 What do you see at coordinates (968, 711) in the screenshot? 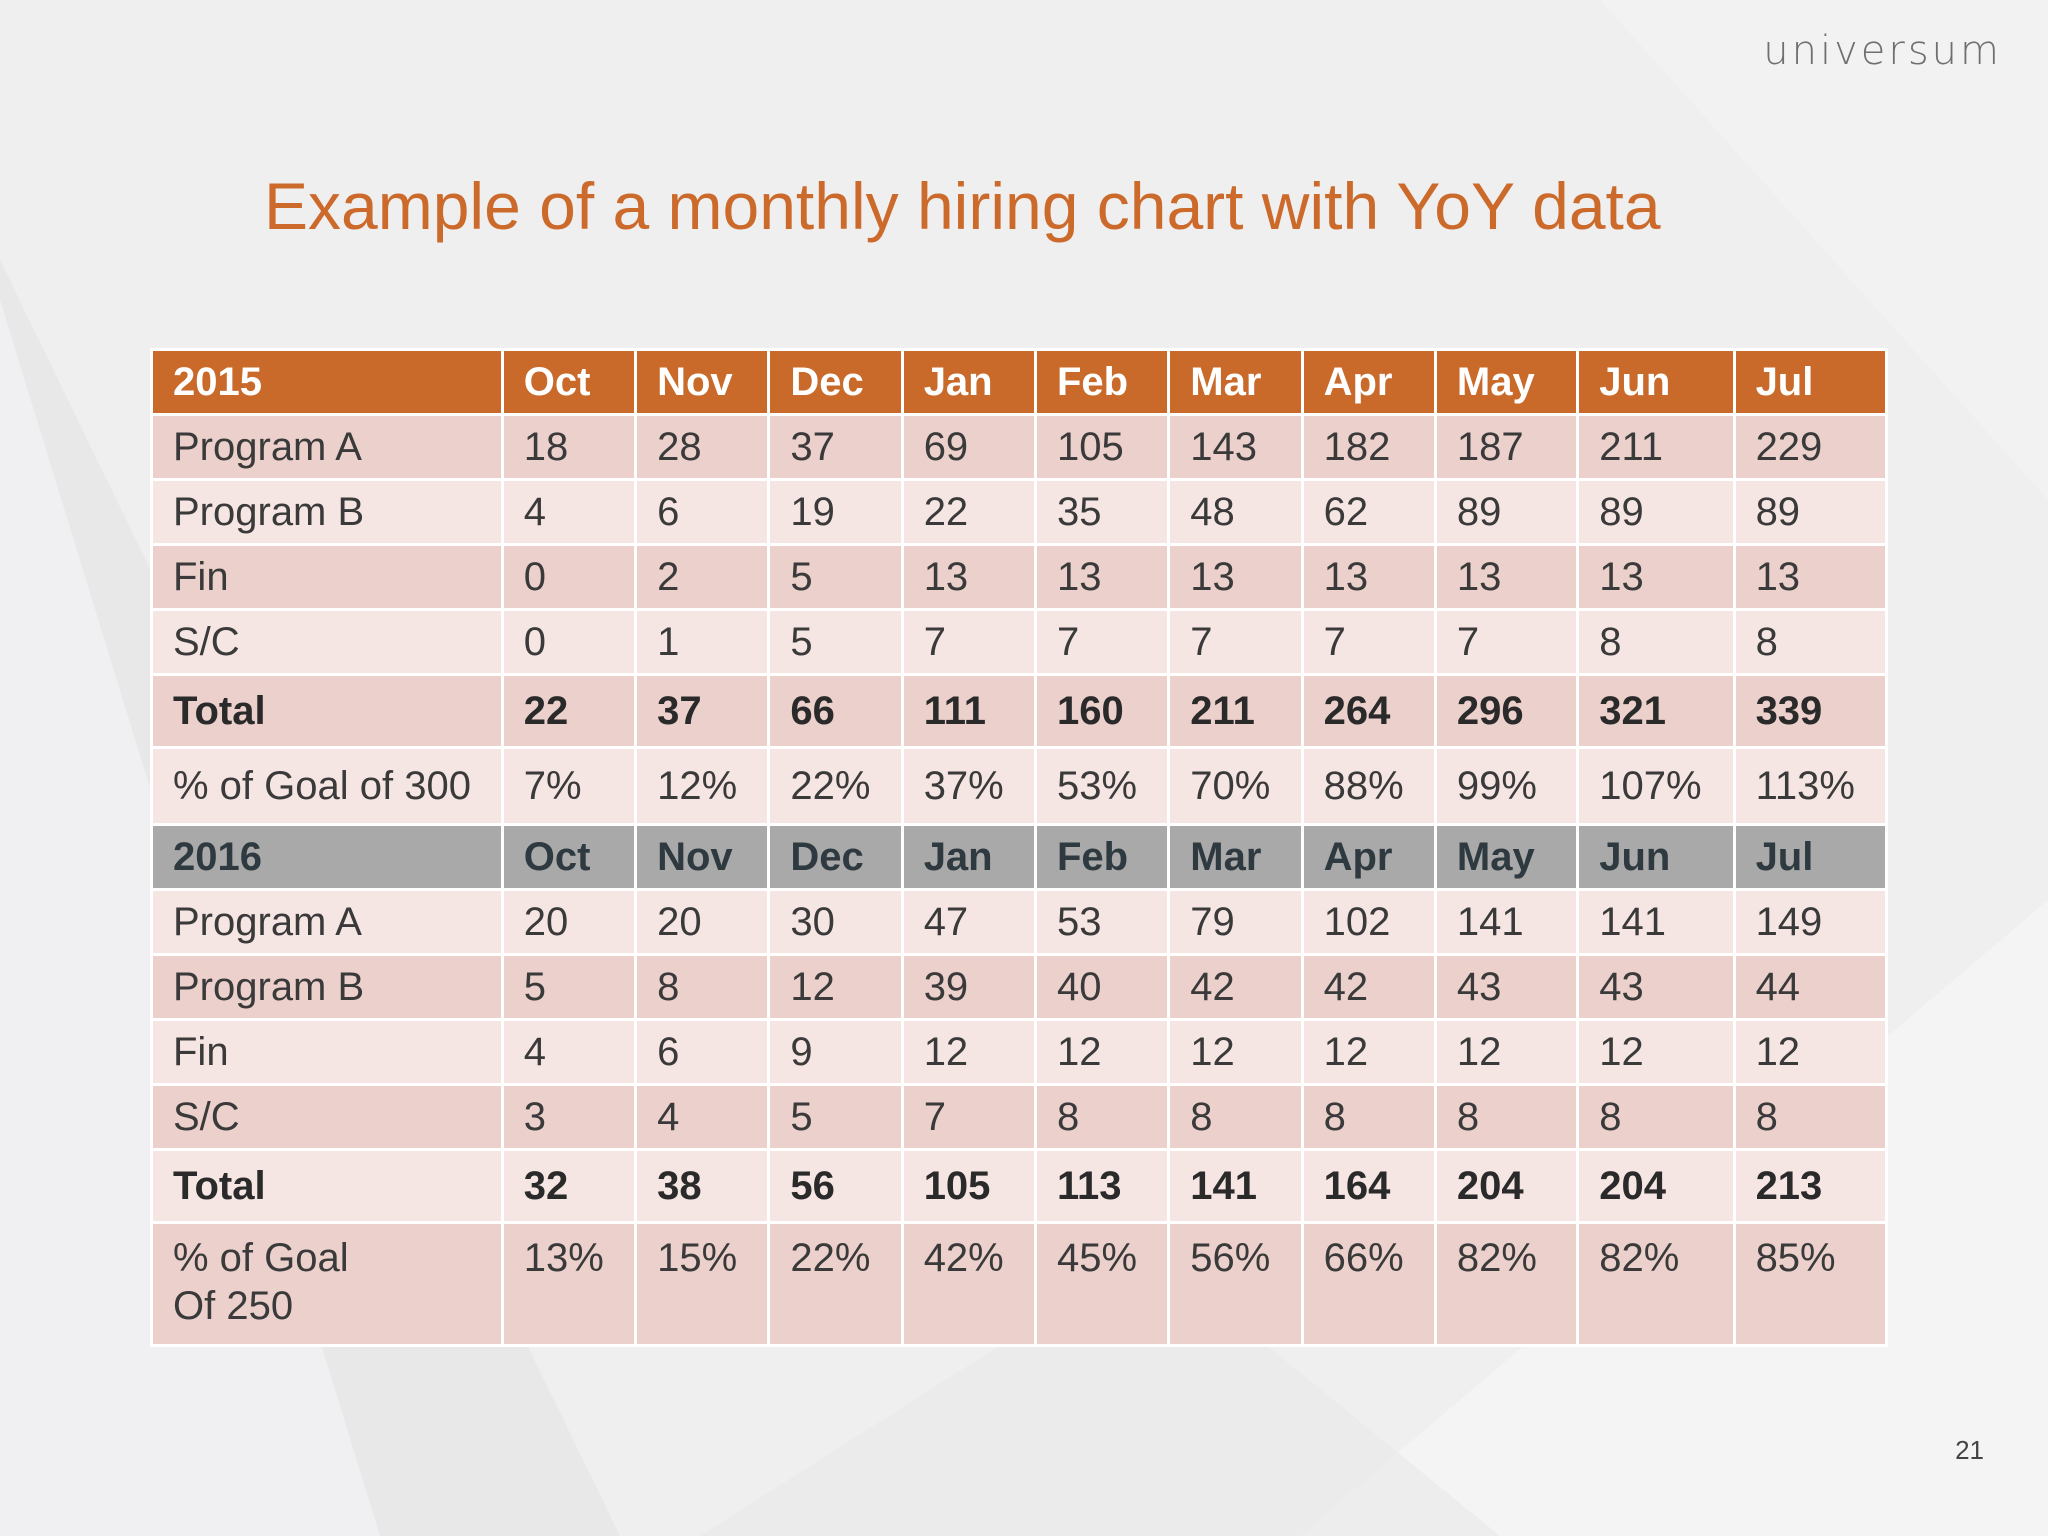
I see `table-cell: 111` at bounding box center [968, 711].